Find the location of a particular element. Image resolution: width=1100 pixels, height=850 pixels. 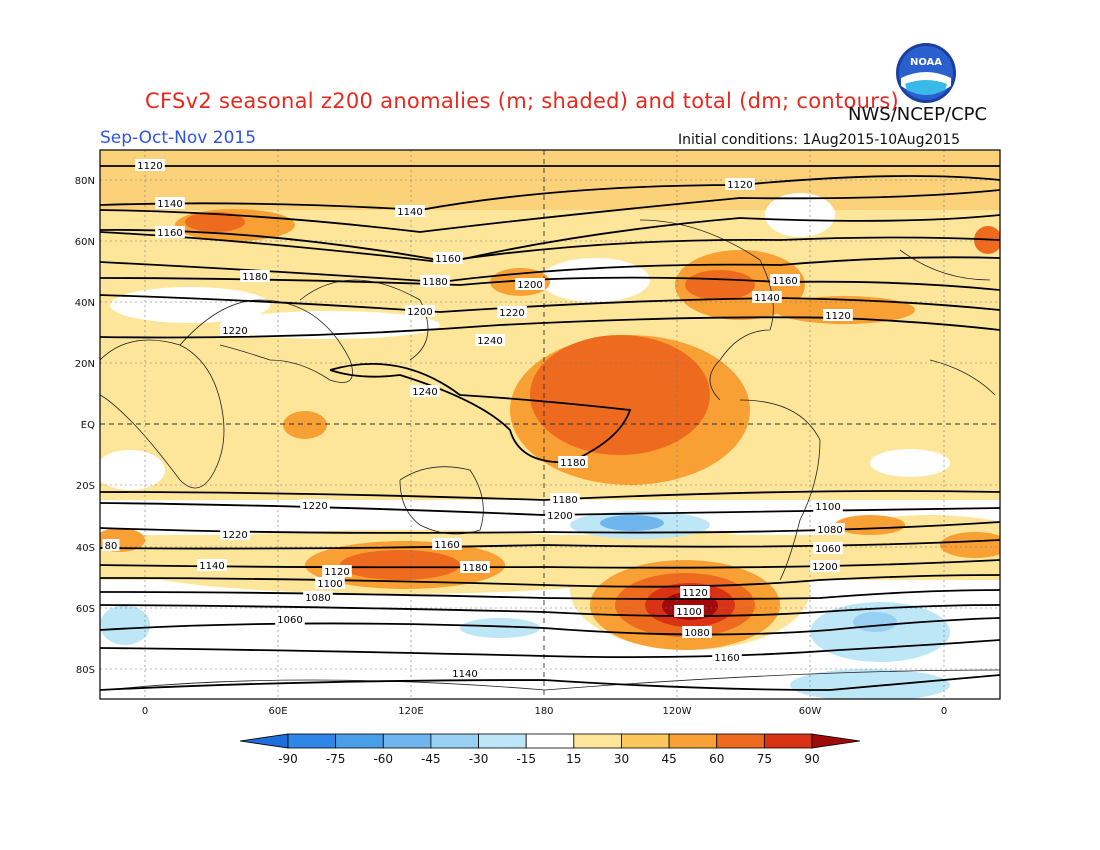

anomaly-white is located at coordinates (595, 280).